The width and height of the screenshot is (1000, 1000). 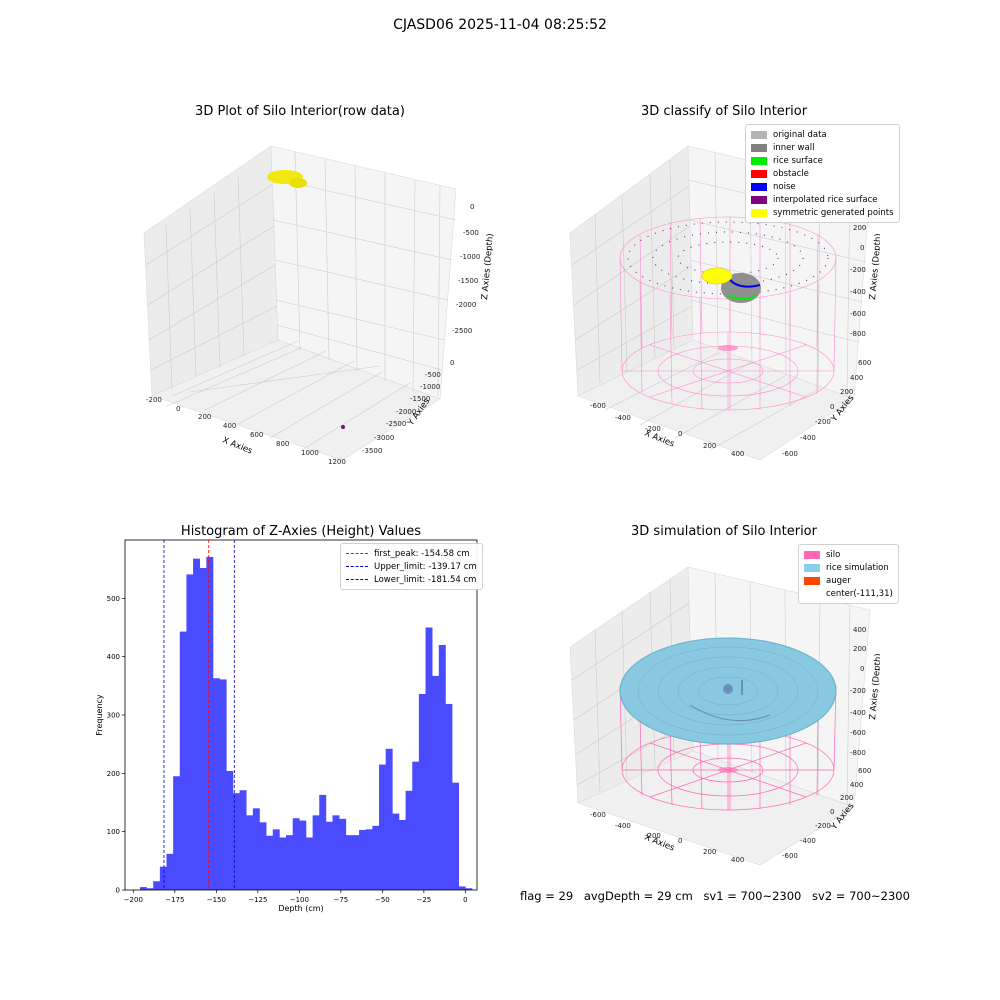 What do you see at coordinates (653, 836) in the screenshot?
I see `sim-xtick: -200` at bounding box center [653, 836].